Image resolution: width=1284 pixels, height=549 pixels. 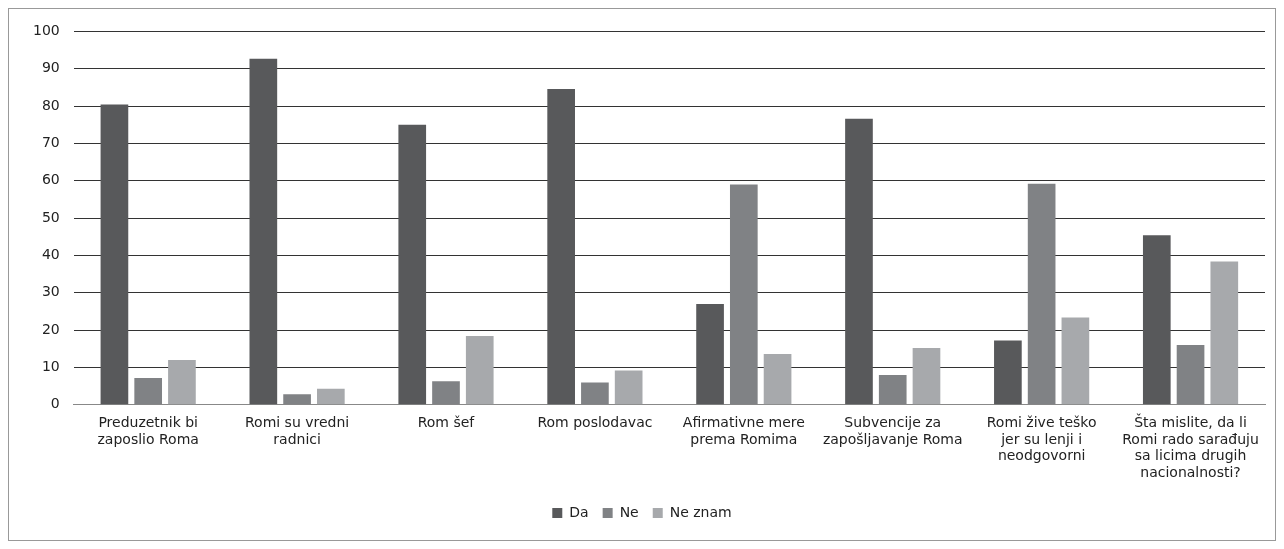 I want to click on legend-label: Ne, so click(x=629, y=511).